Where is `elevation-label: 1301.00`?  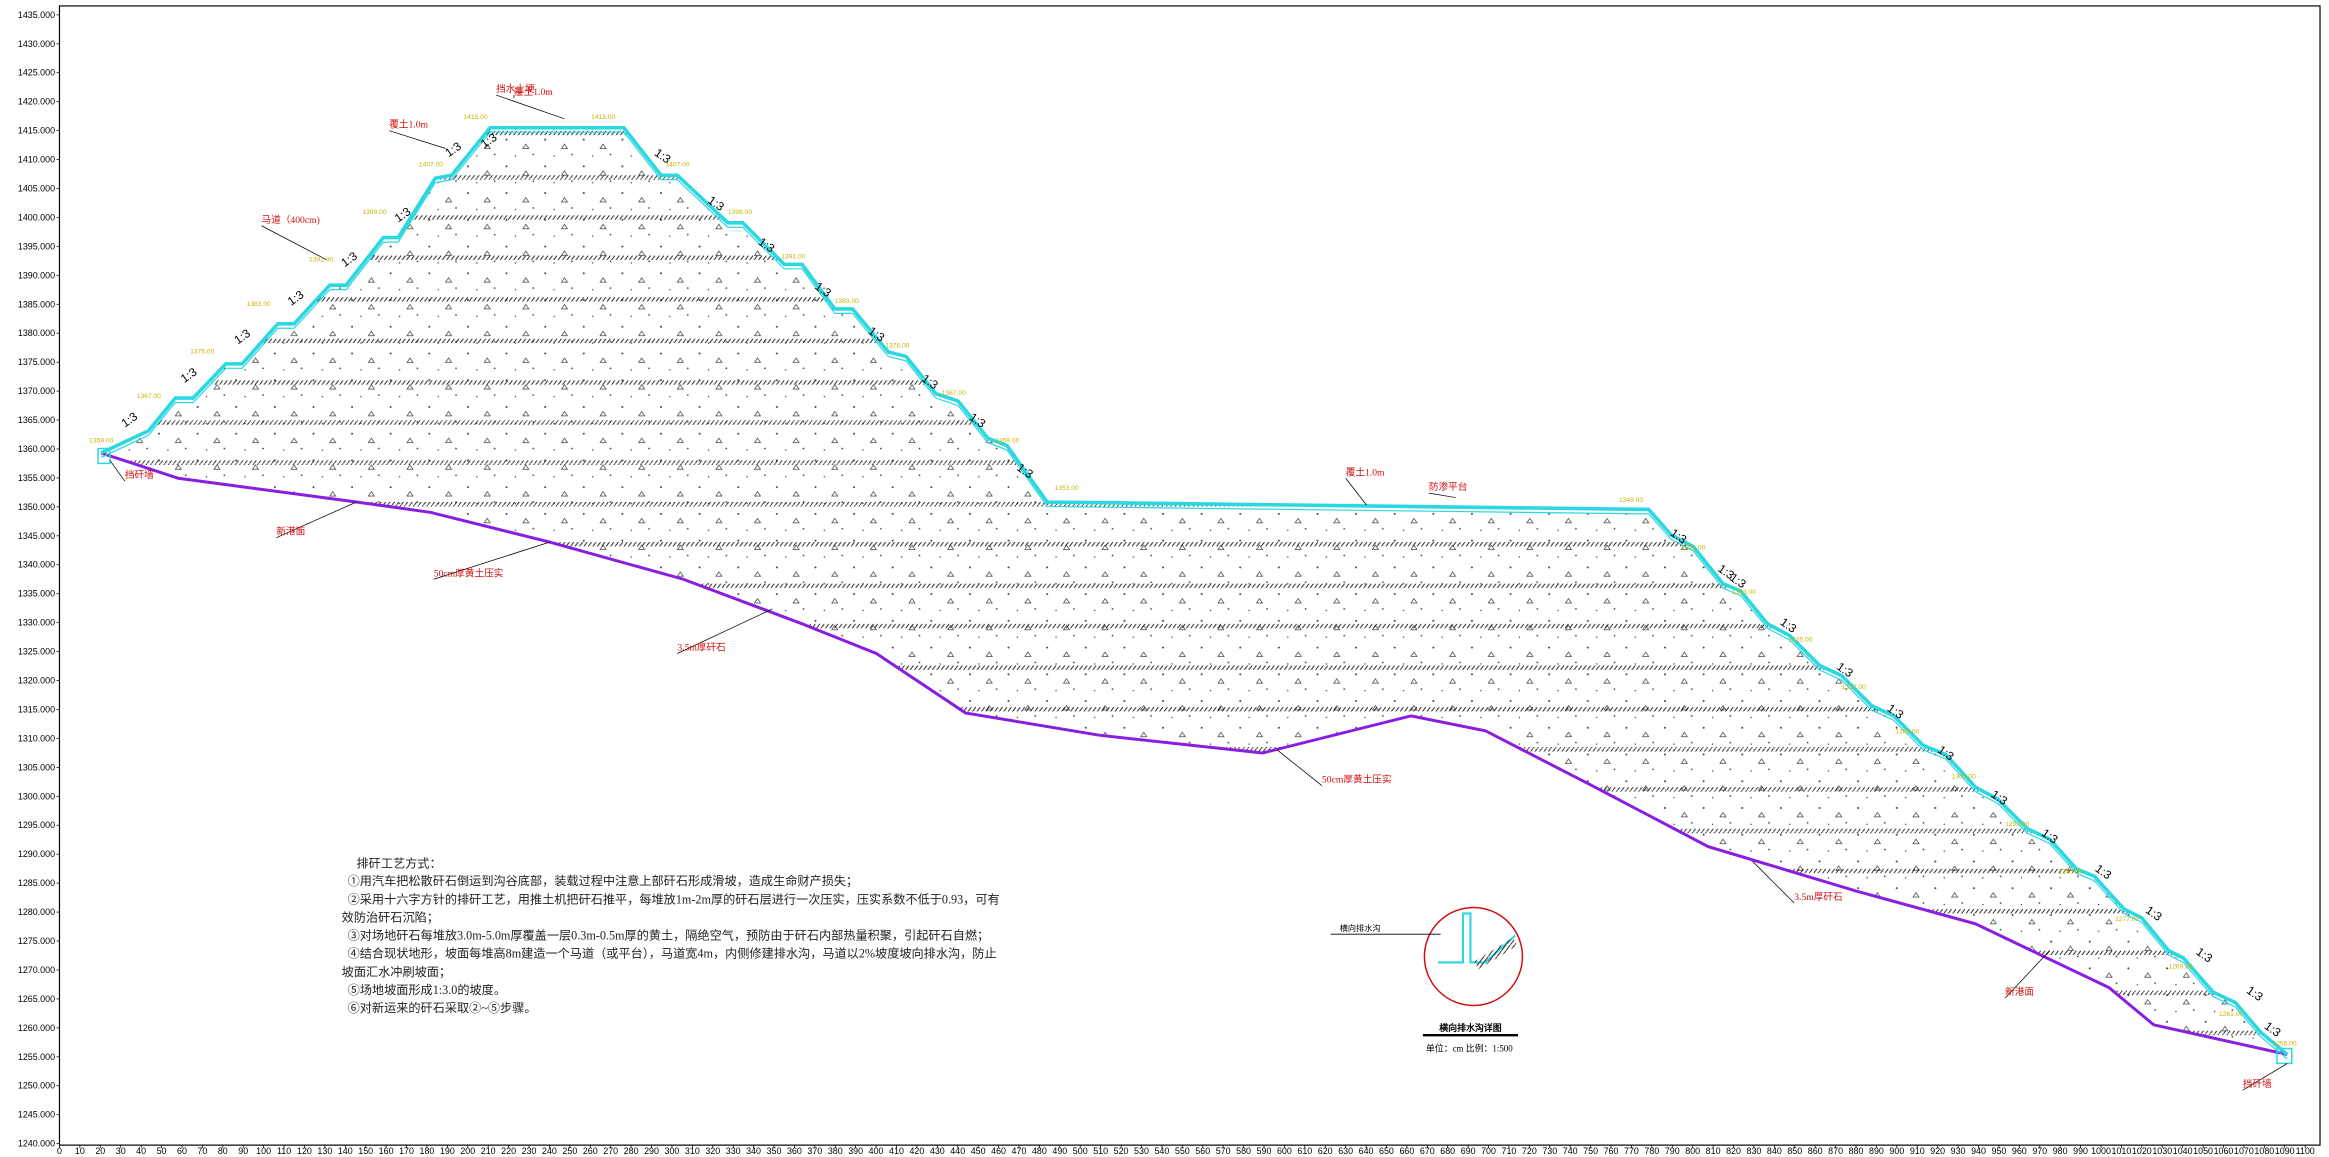 elevation-label: 1301.00 is located at coordinates (1964, 776).